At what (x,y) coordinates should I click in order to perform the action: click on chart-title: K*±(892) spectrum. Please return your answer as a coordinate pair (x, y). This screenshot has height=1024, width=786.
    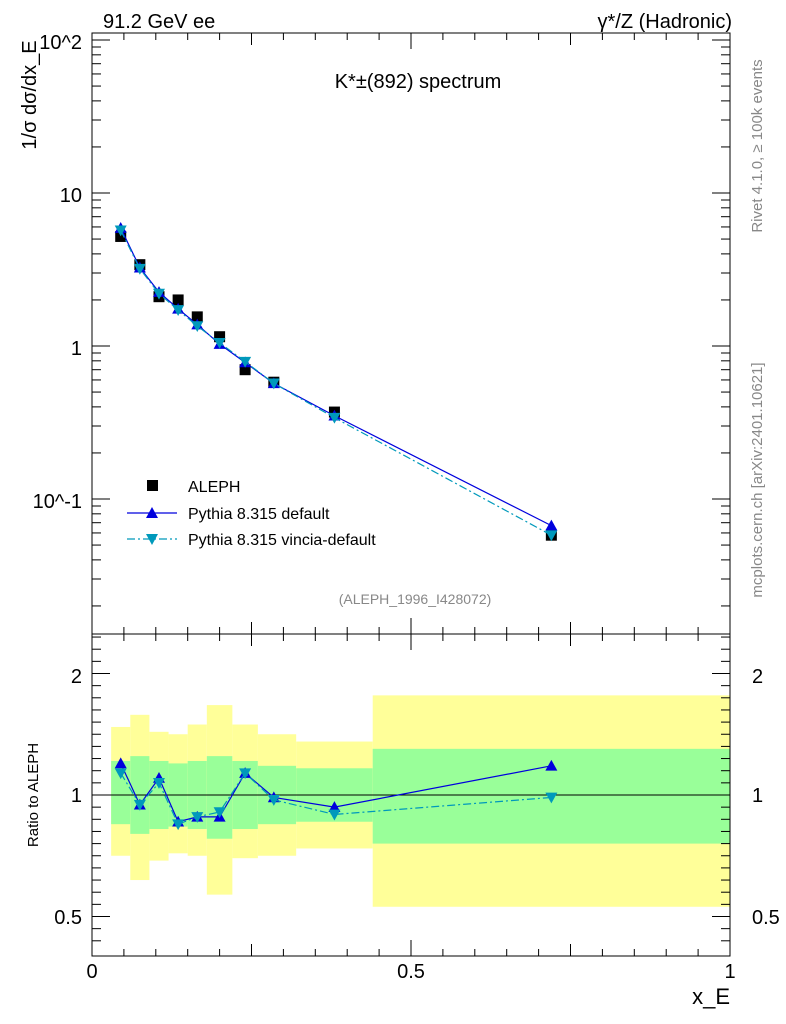
    Looking at the image, I should click on (418, 82).